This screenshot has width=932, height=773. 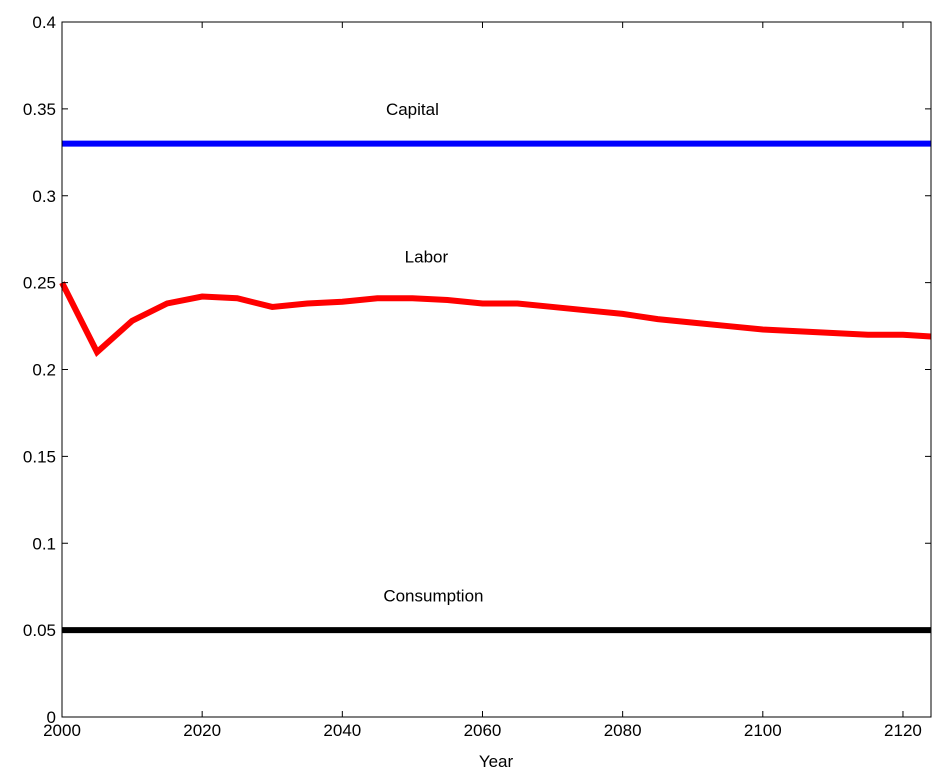 What do you see at coordinates (62, 730) in the screenshot?
I see `x-tick-label: 2000` at bounding box center [62, 730].